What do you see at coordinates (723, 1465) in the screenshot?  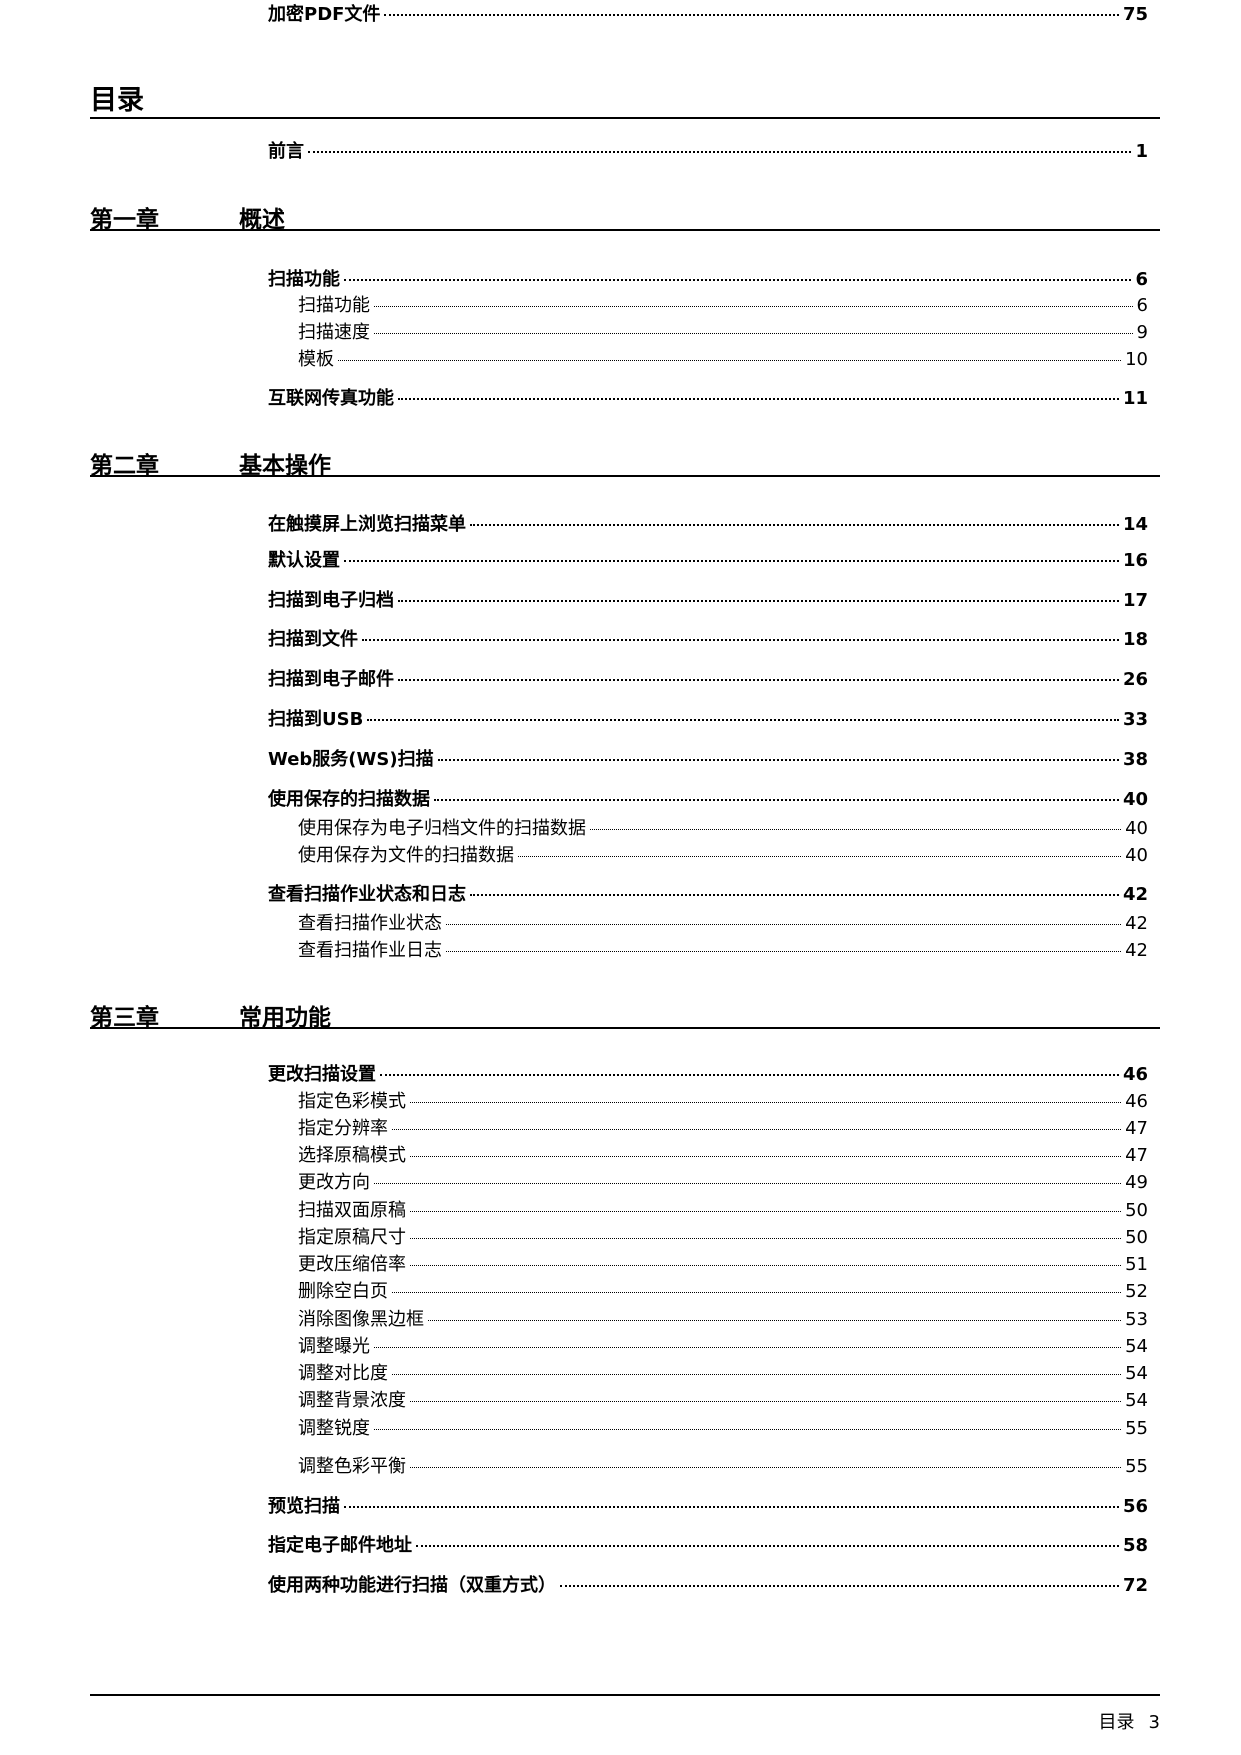 I see `toc-subentry: 调整色彩平衡 55` at bounding box center [723, 1465].